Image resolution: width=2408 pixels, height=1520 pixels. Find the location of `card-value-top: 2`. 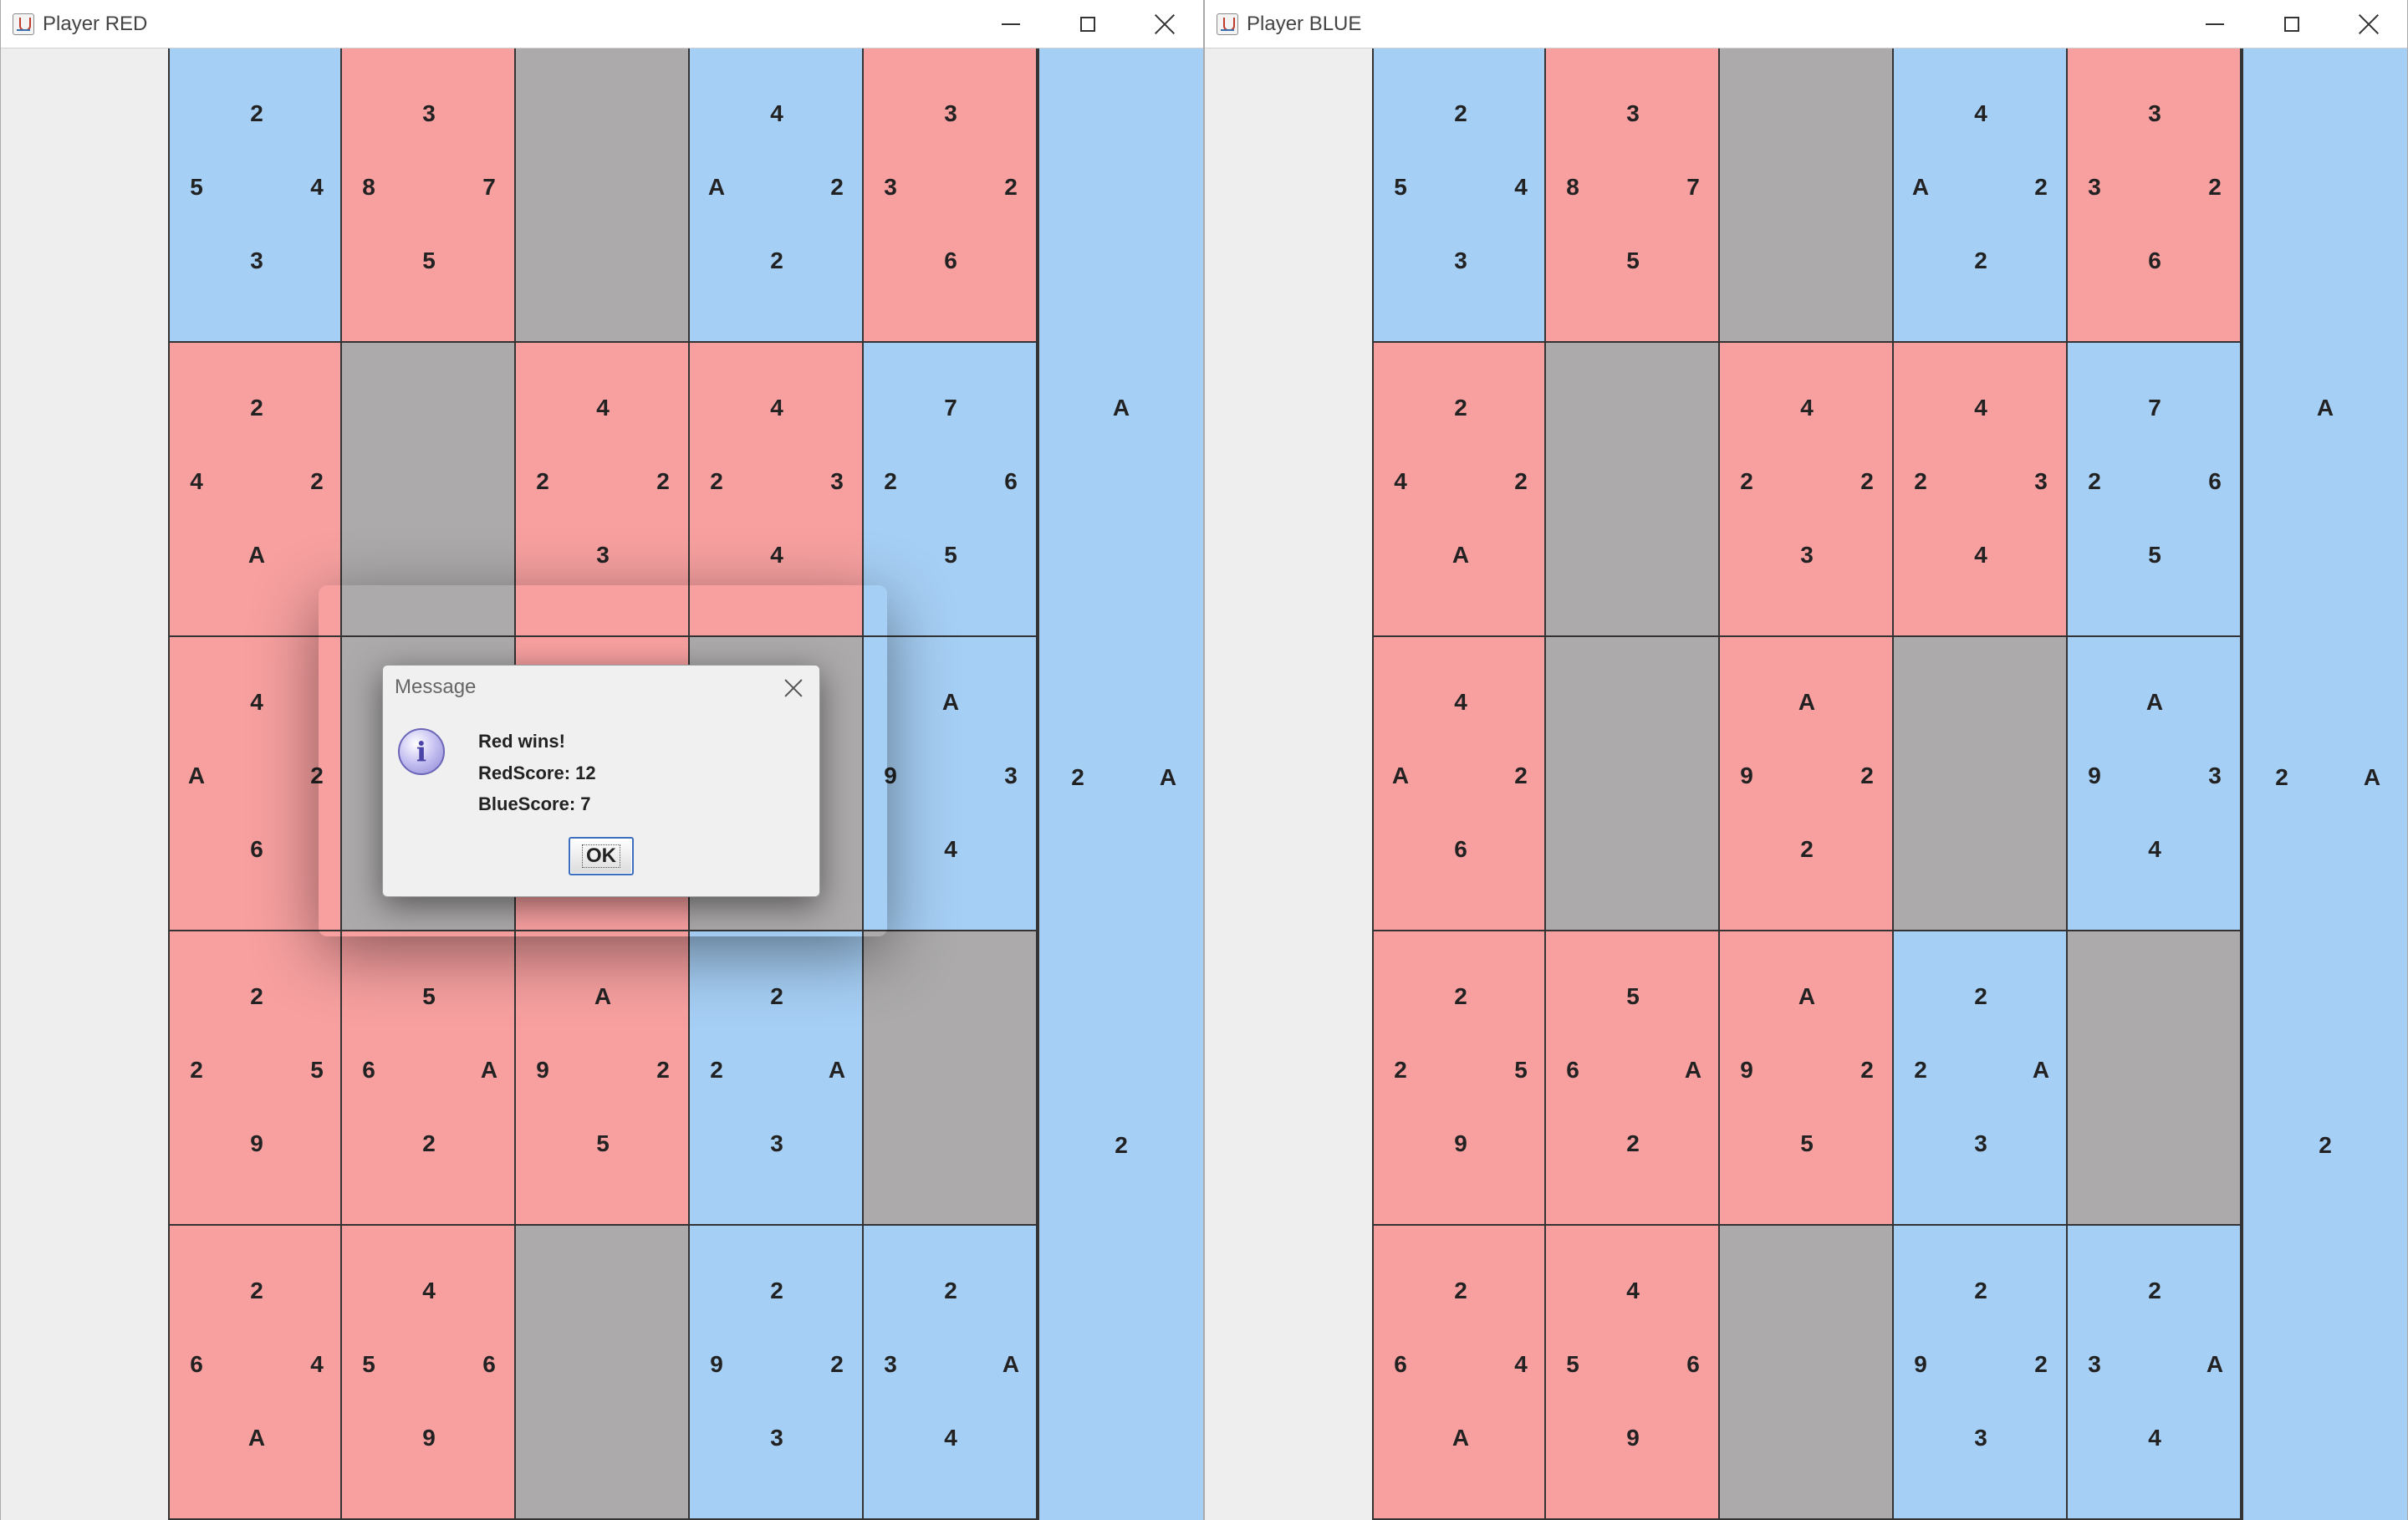

card-value-top: 2 is located at coordinates (256, 1291).